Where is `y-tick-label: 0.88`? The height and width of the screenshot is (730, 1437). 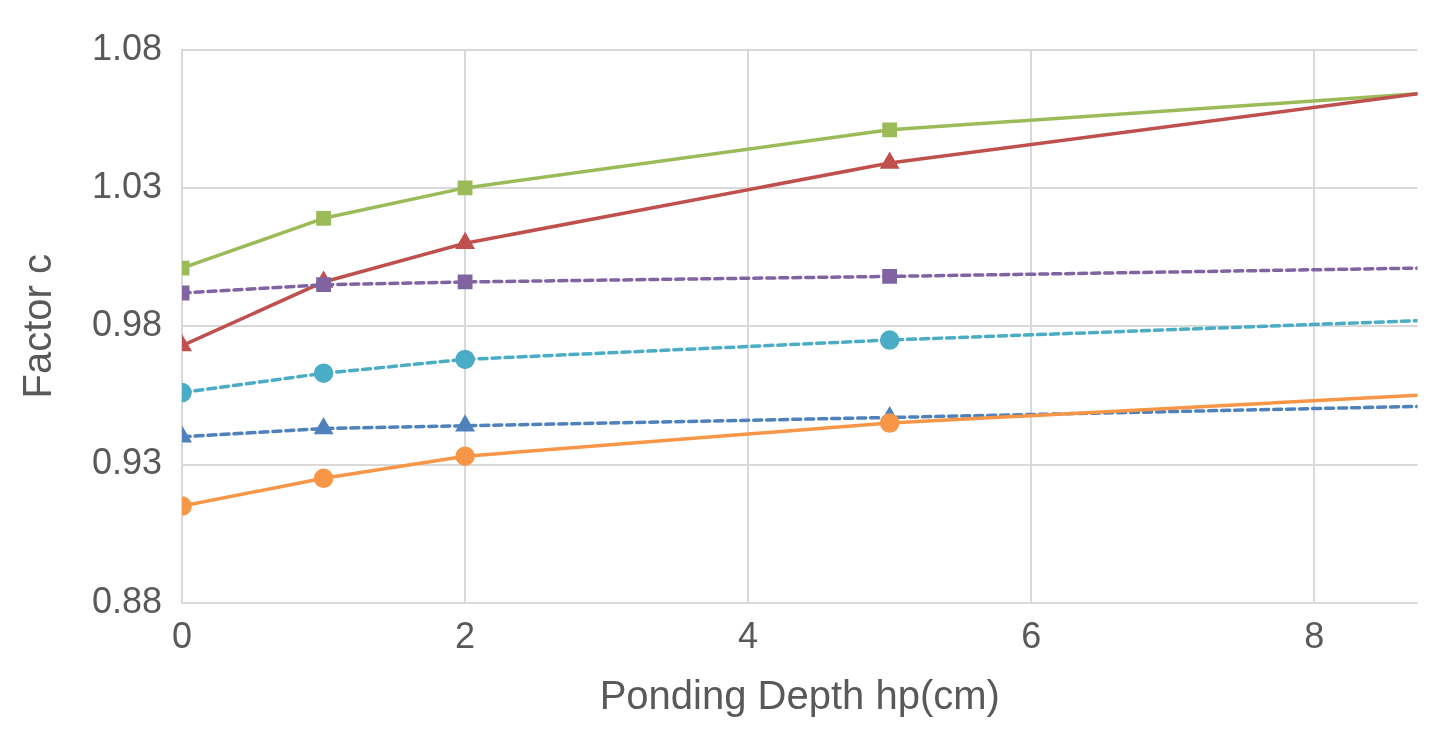
y-tick-label: 0.88 is located at coordinates (127, 600).